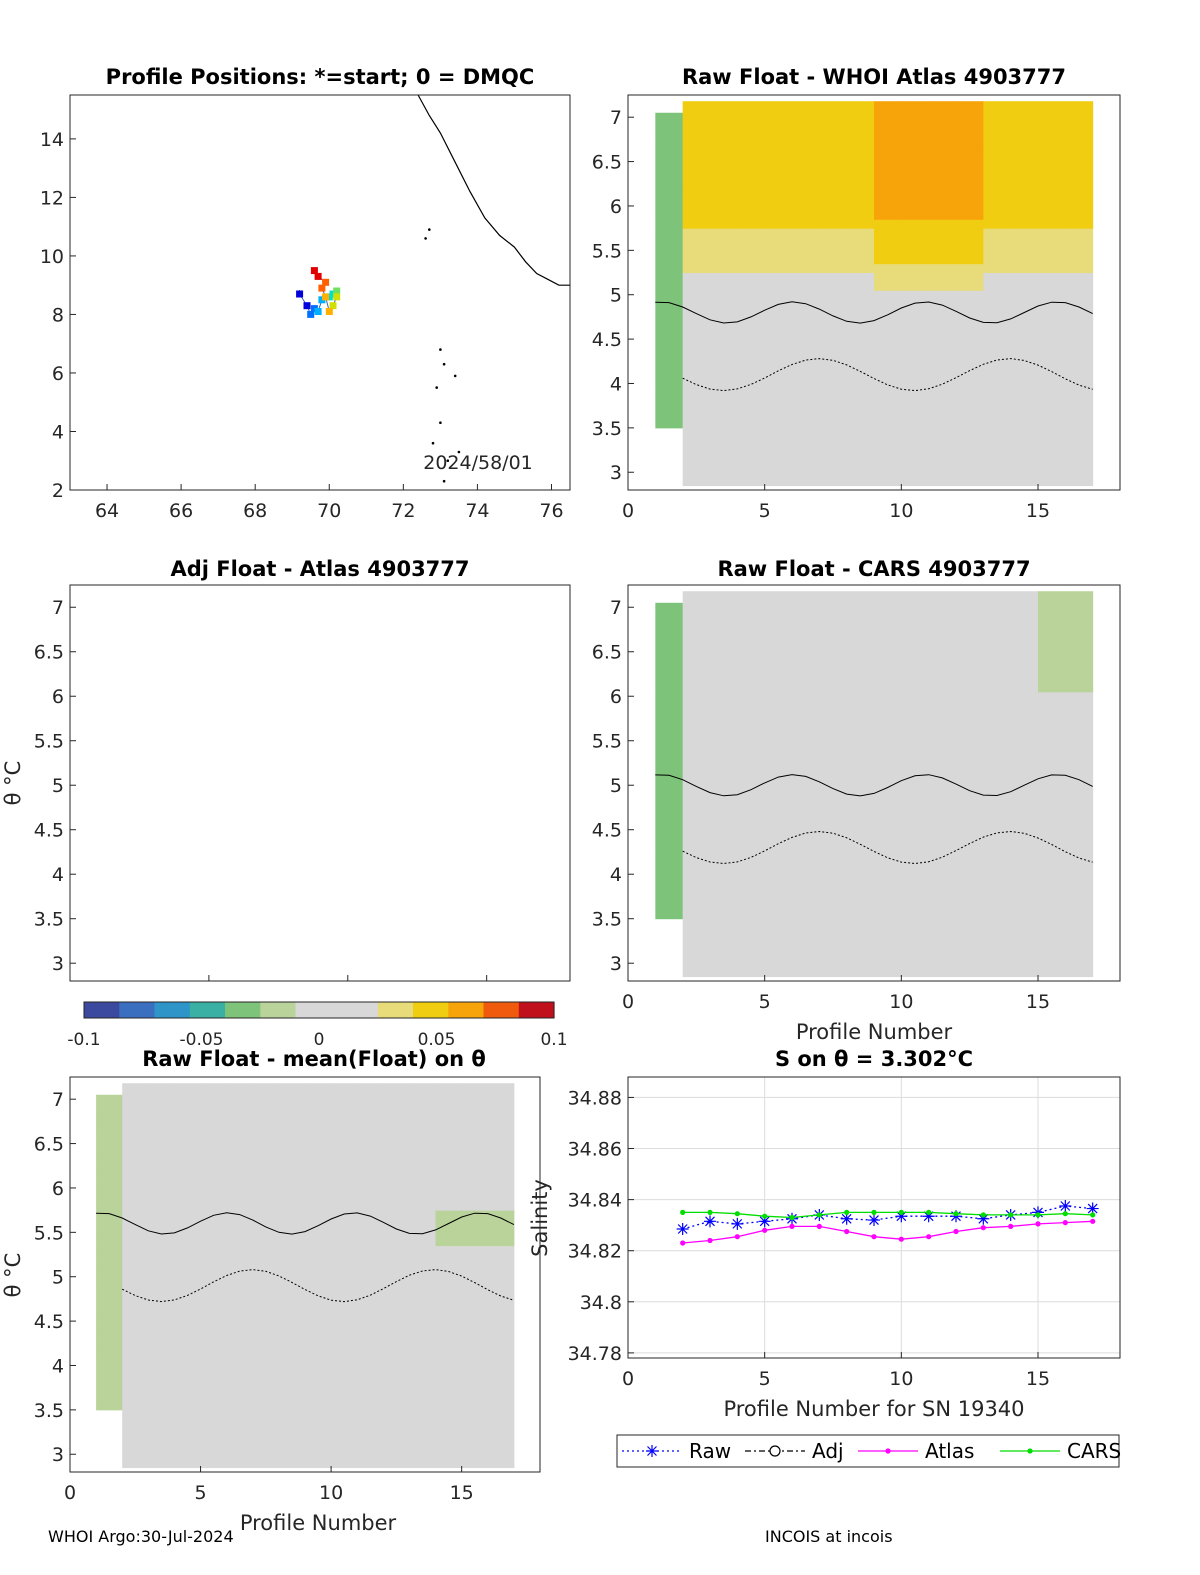 This screenshot has height=1575, width=1200. Describe the element at coordinates (318, 1286) in the screenshot. I see `contour-line-dotted` at that location.